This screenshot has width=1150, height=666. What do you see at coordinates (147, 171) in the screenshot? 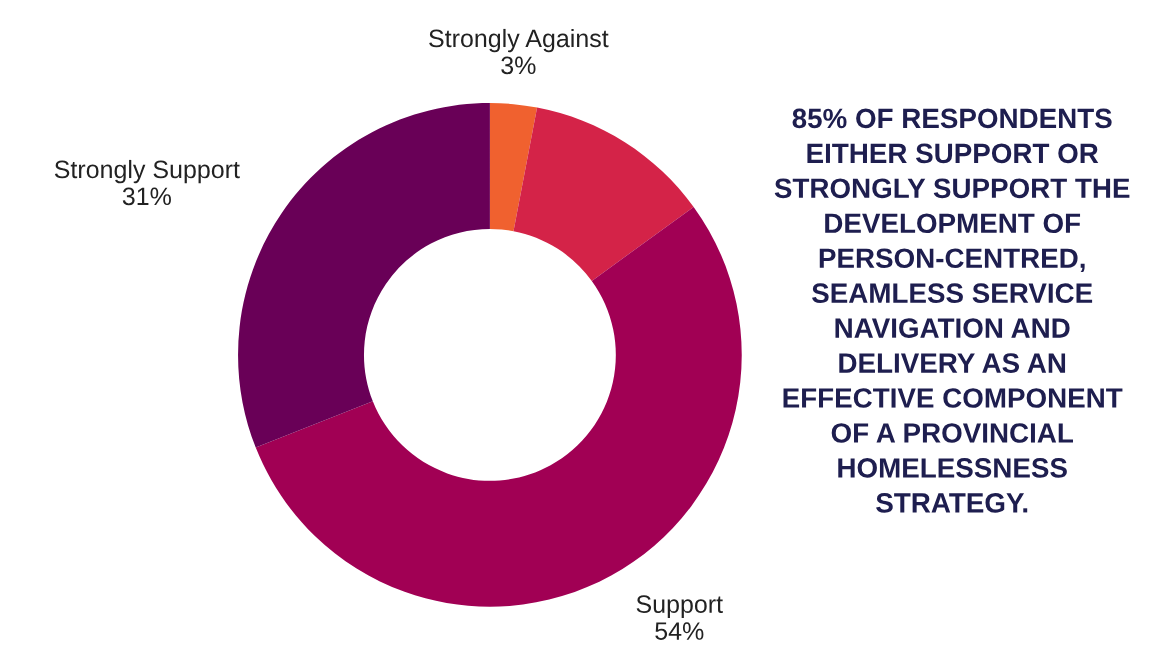
I see `slice-label: Strongly Support` at bounding box center [147, 171].